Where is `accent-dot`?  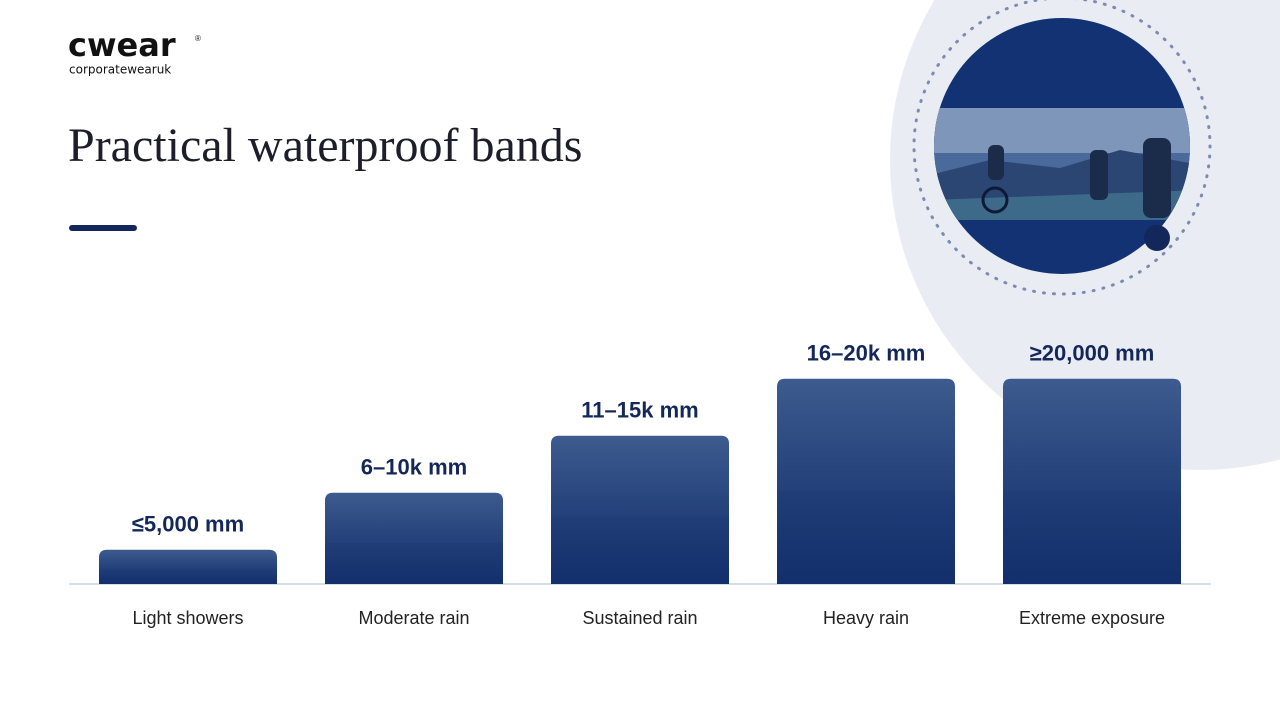
accent-dot is located at coordinates (1157, 238).